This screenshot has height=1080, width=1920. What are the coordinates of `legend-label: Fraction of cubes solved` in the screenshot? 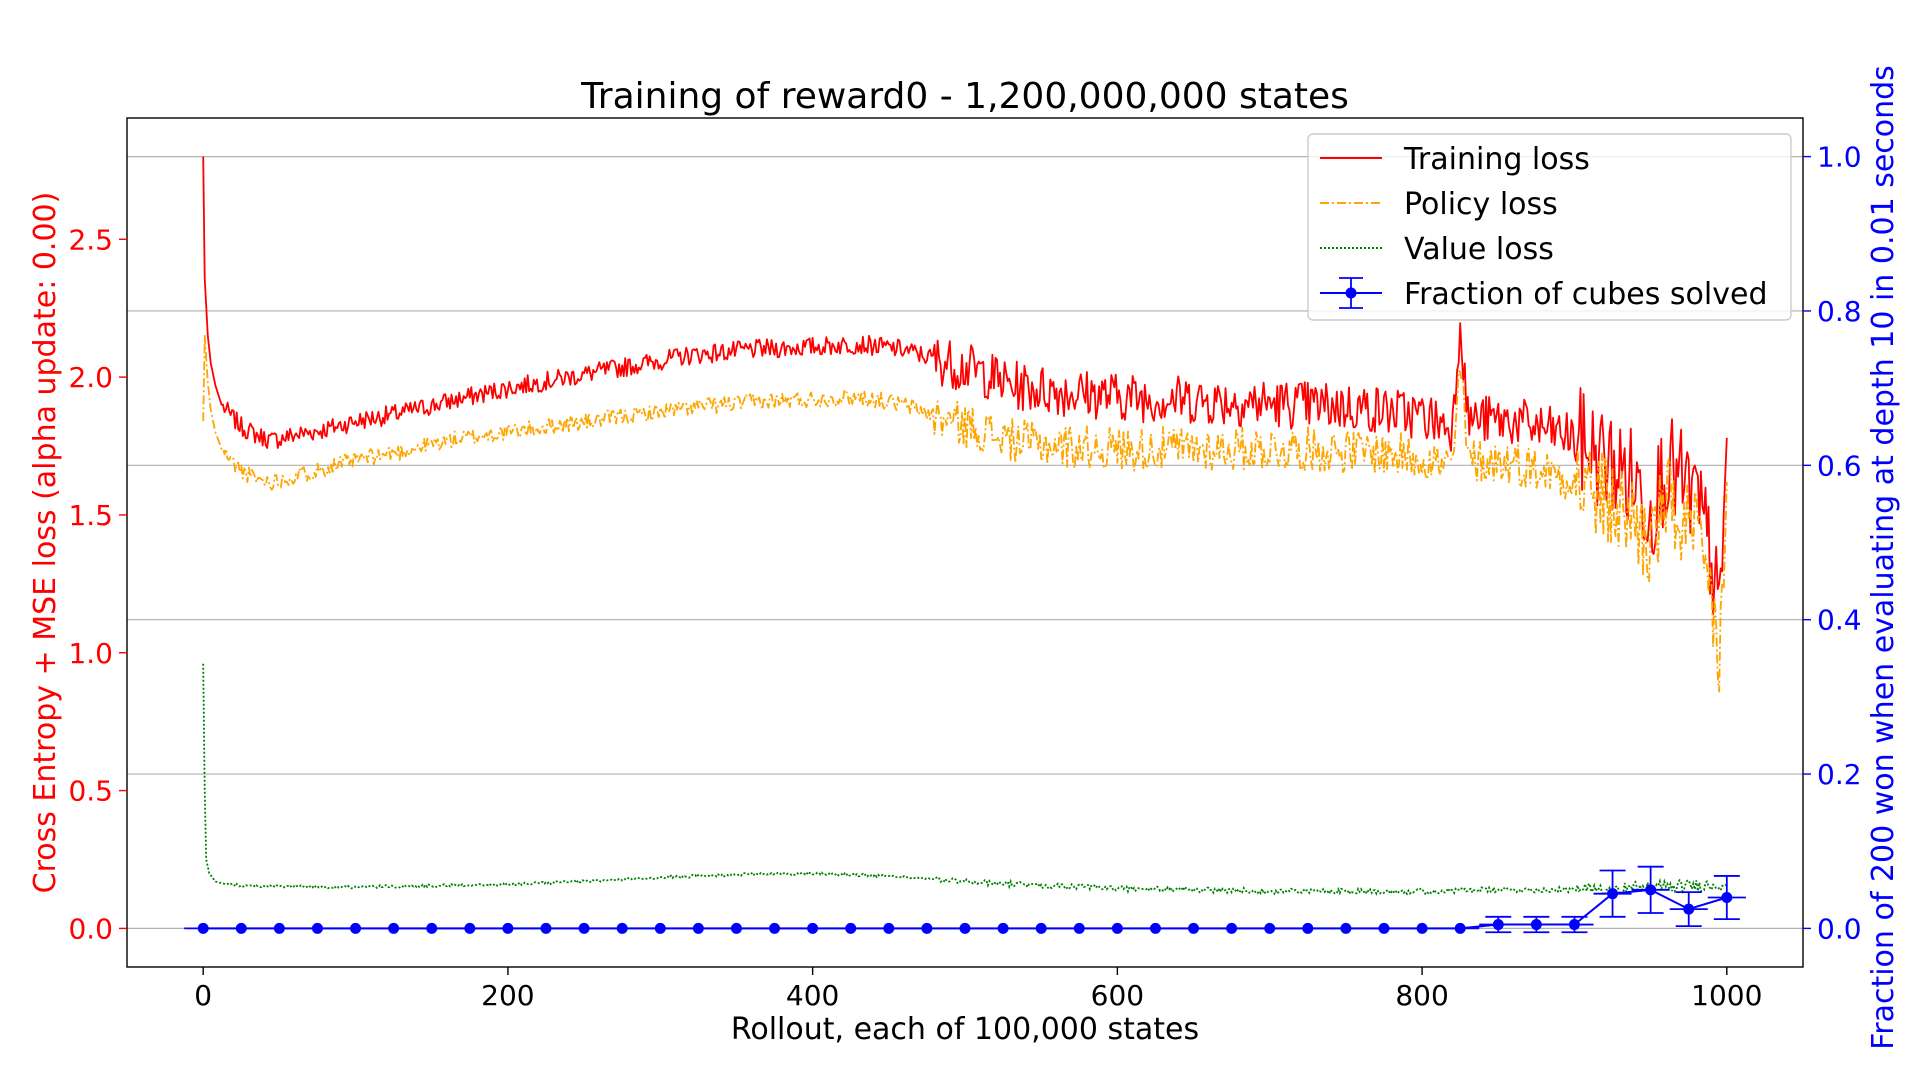 It's located at (1586, 294).